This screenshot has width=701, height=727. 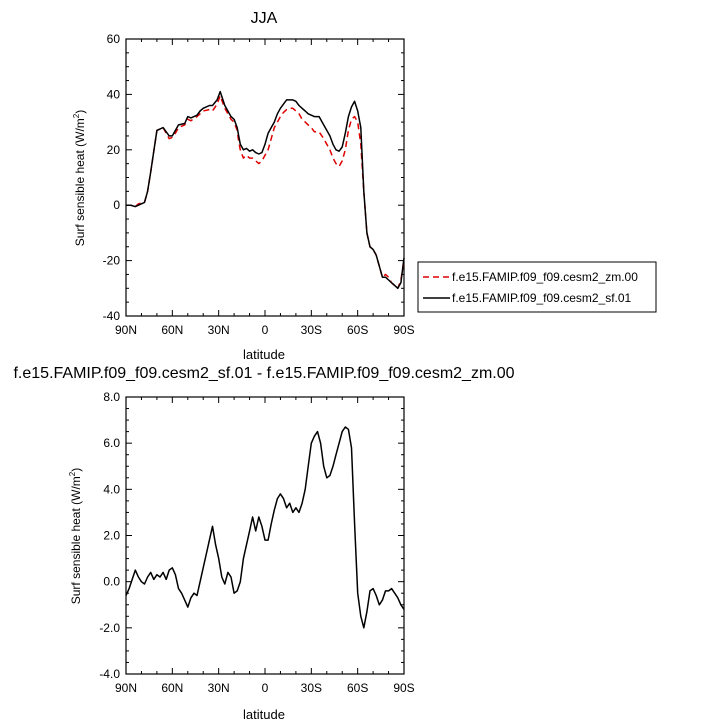 What do you see at coordinates (112, 316) in the screenshot?
I see `top-y-tick-label: -40` at bounding box center [112, 316].